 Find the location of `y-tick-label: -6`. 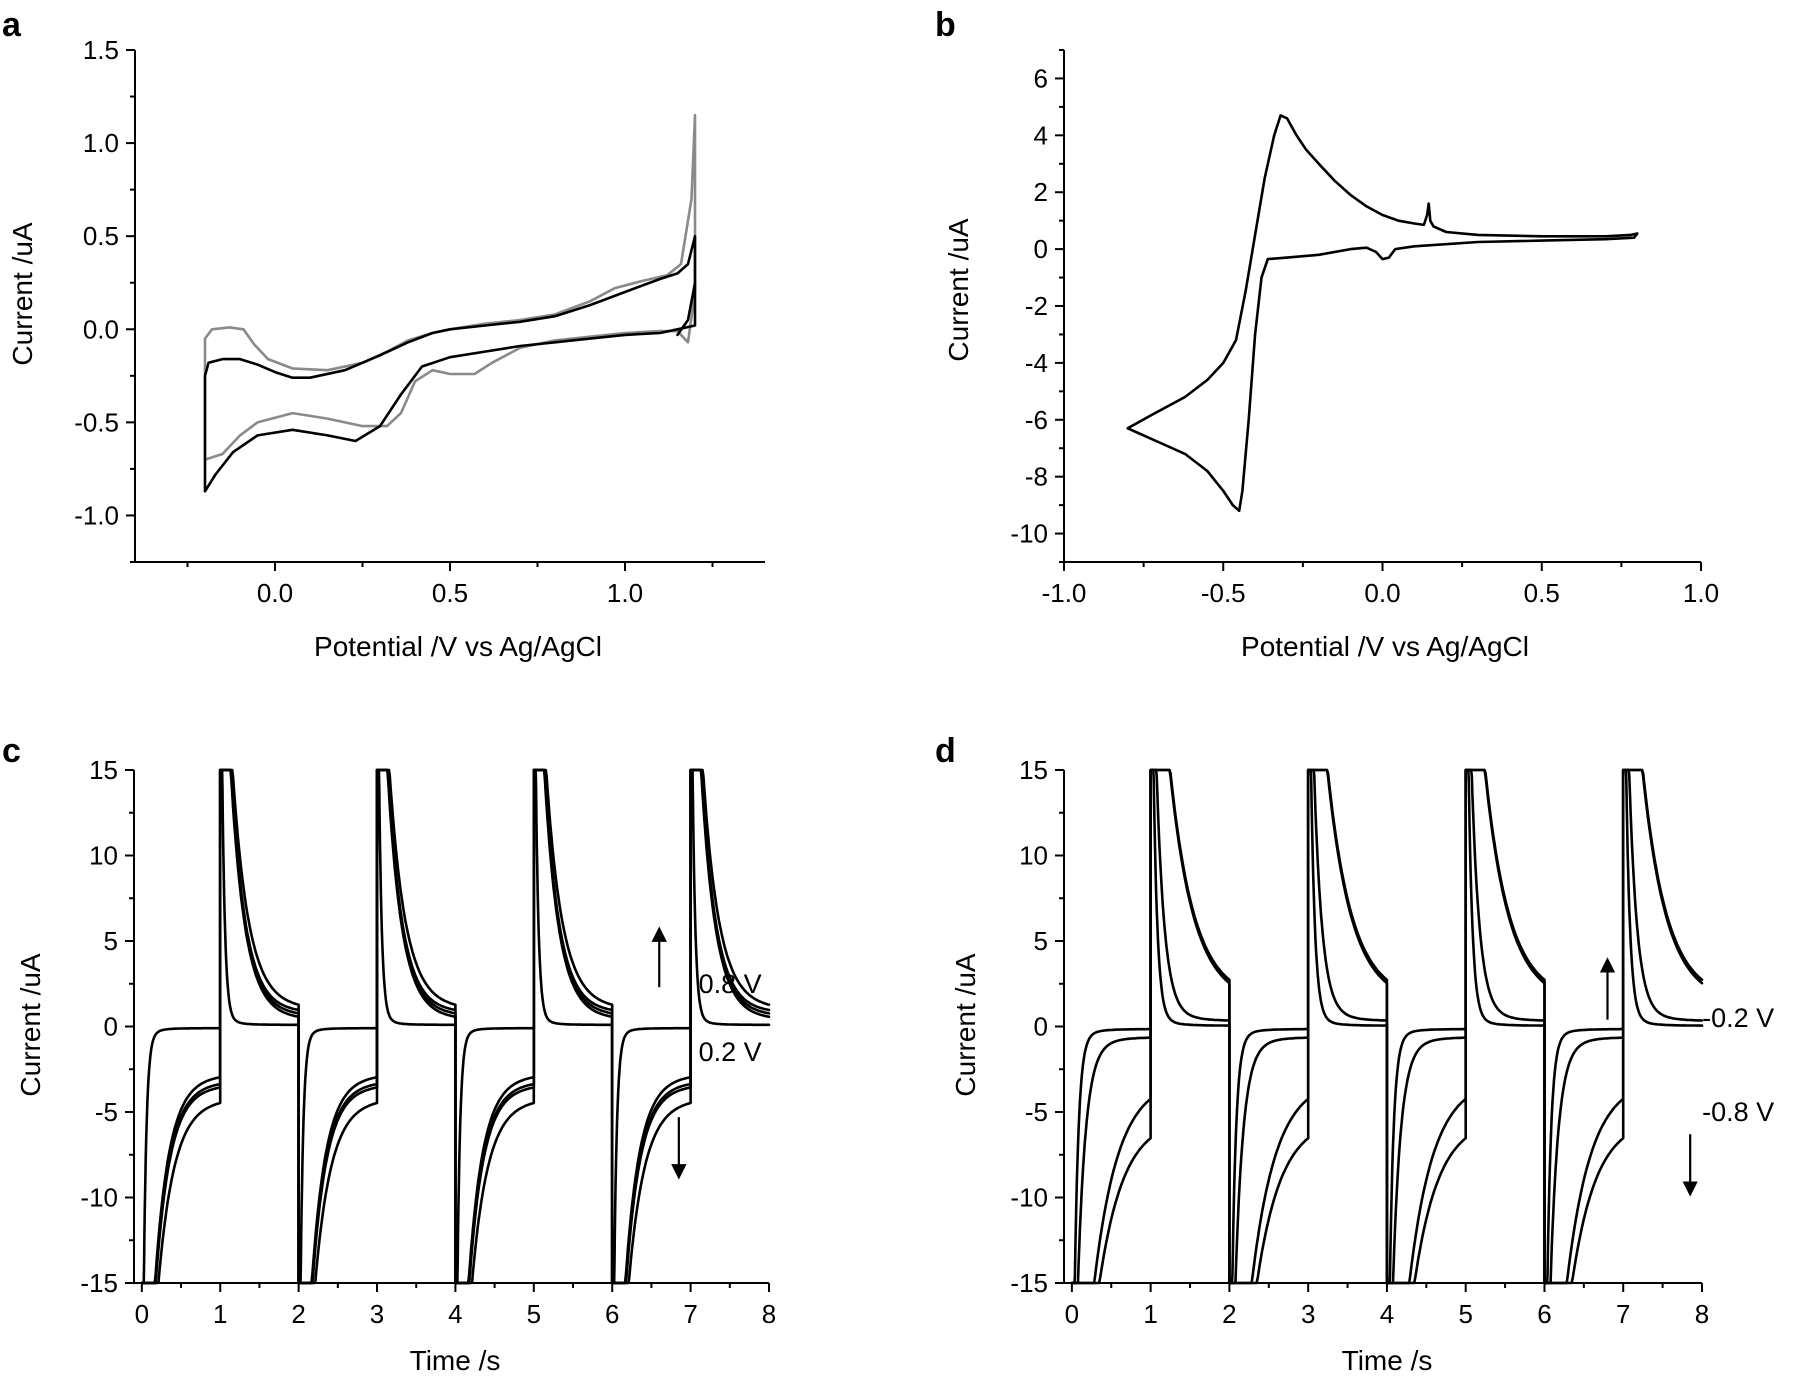

y-tick-label: -6 is located at coordinates (1036, 420).